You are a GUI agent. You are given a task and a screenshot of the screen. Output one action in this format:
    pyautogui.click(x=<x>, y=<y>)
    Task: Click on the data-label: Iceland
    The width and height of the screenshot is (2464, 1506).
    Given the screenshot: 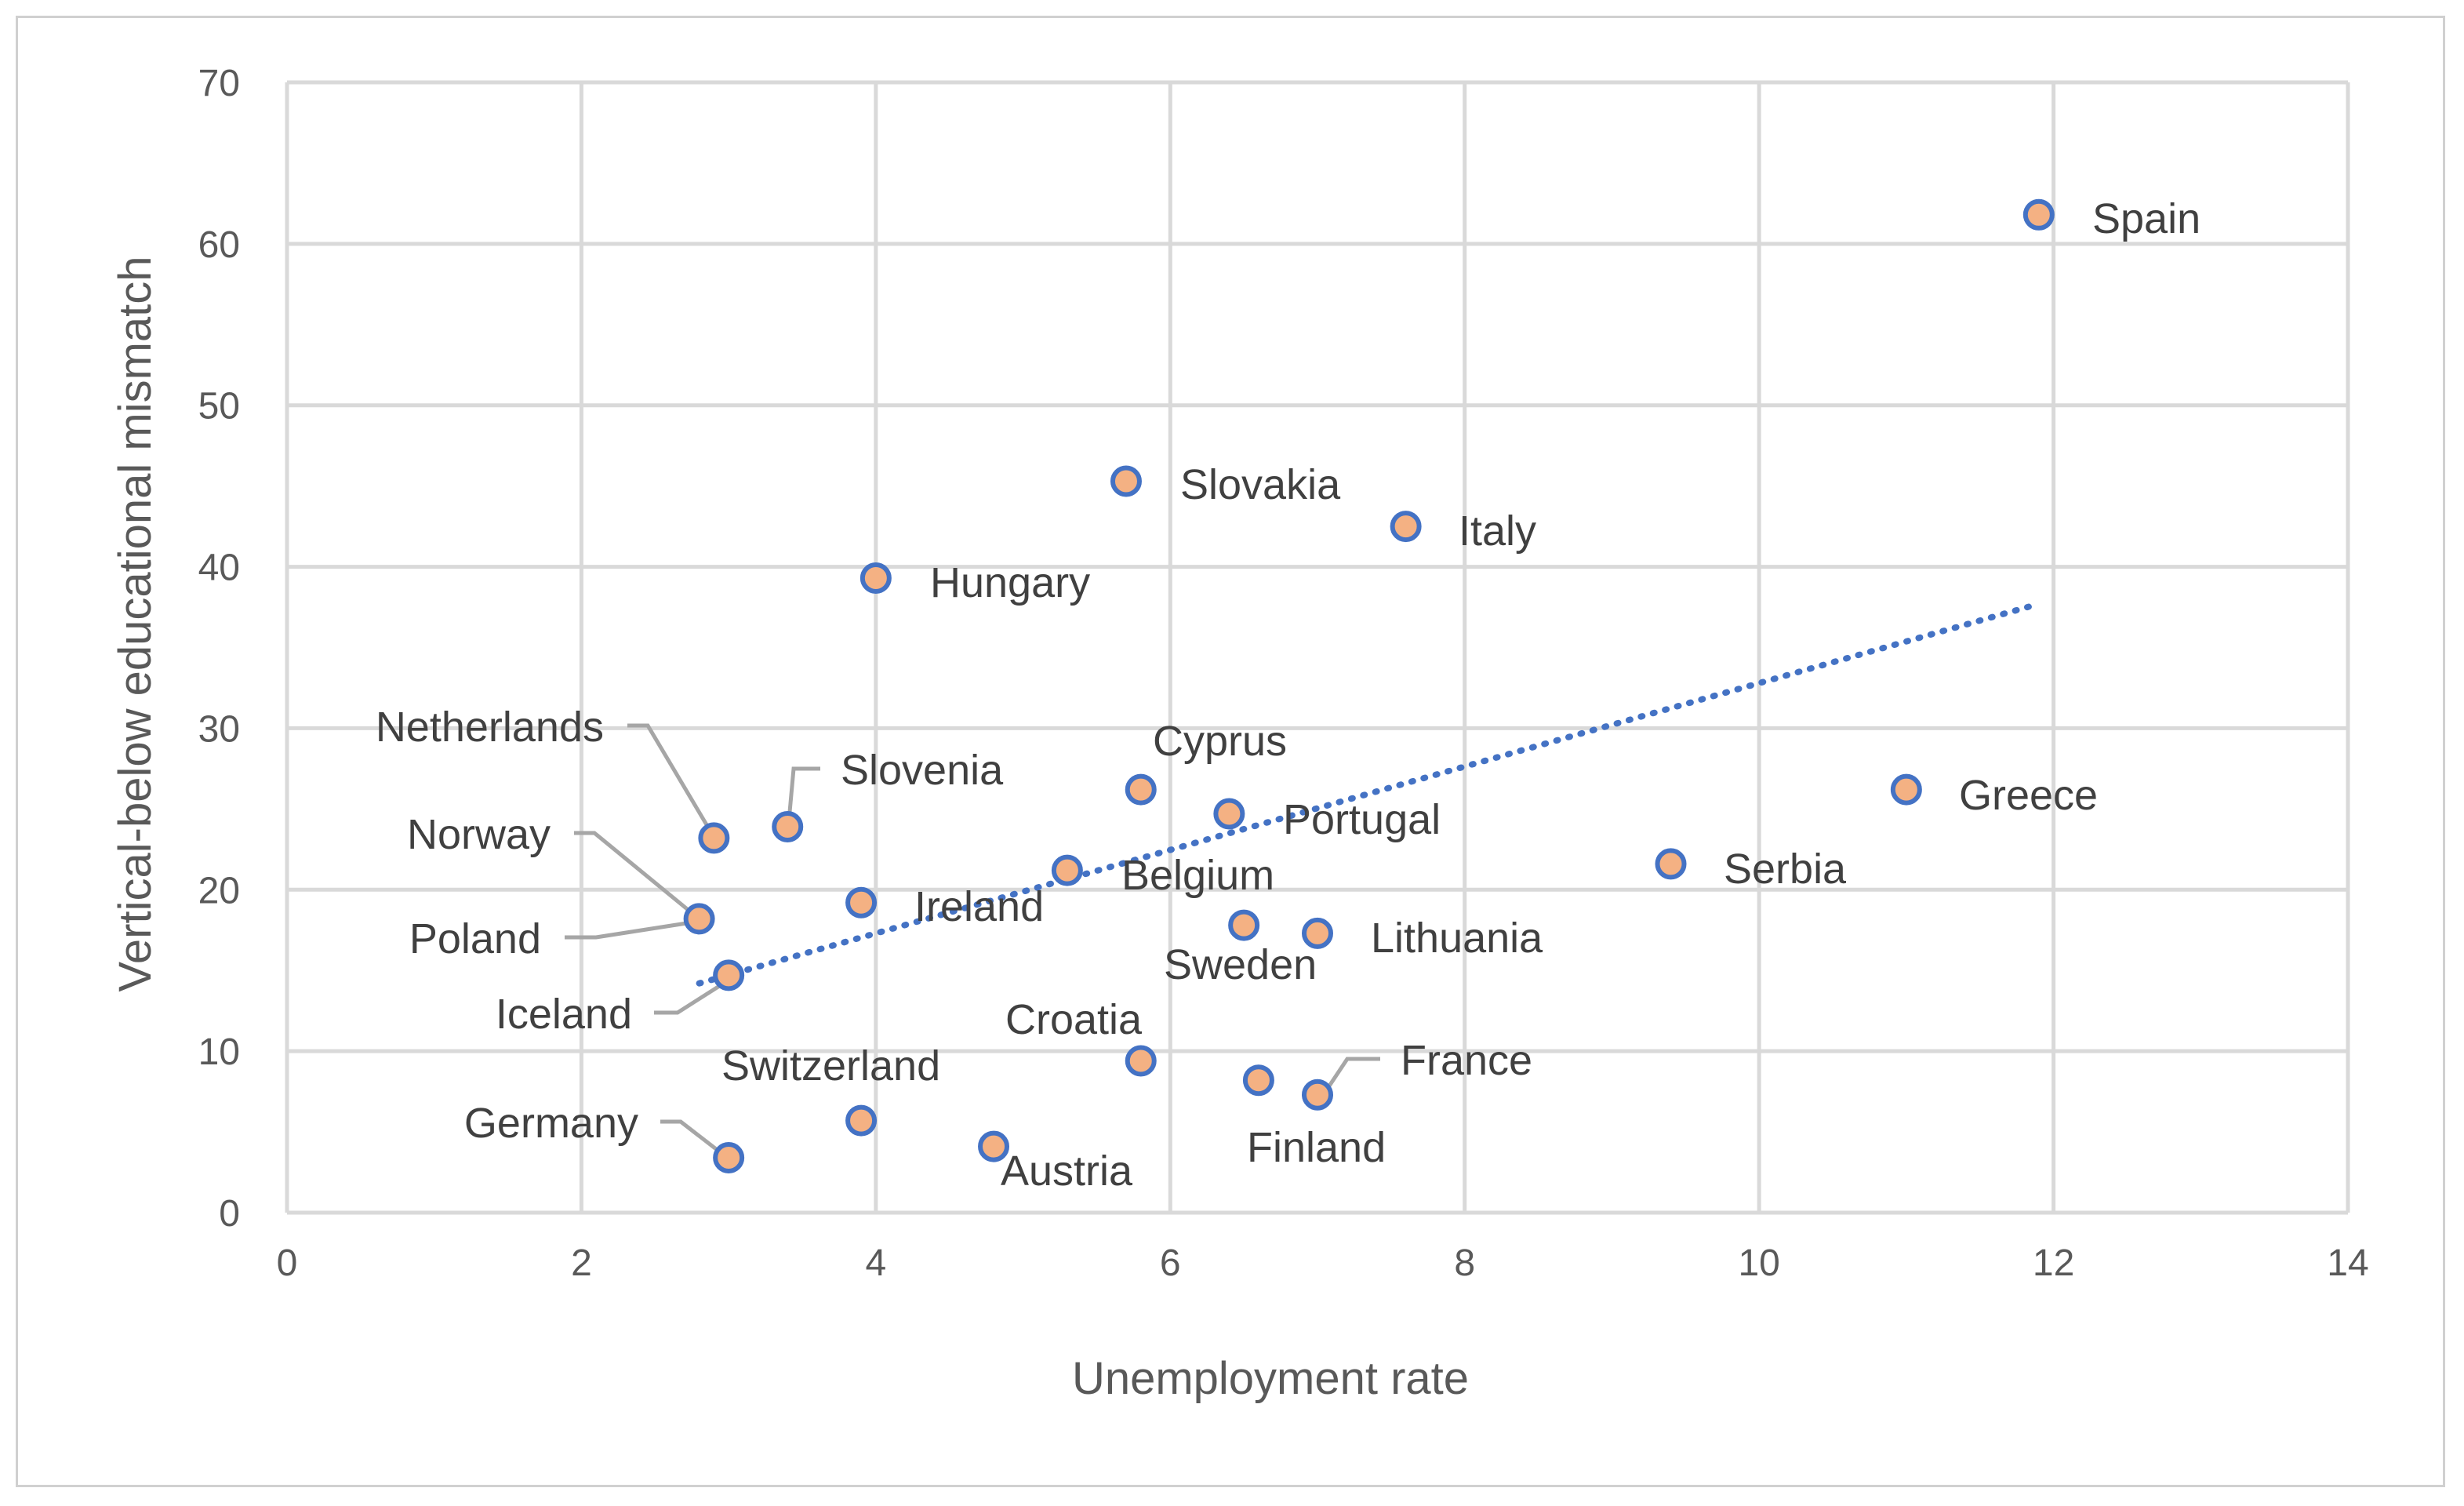 What is the action you would take?
    pyautogui.click(x=564, y=1015)
    